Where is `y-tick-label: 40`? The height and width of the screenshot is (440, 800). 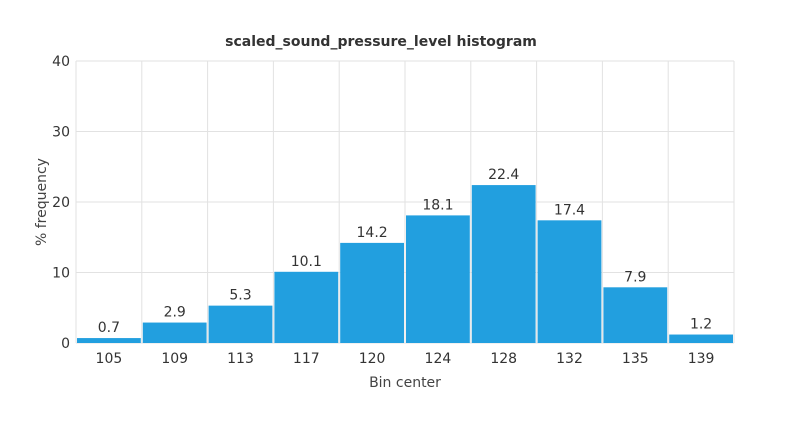
y-tick-label: 40 is located at coordinates (61, 62).